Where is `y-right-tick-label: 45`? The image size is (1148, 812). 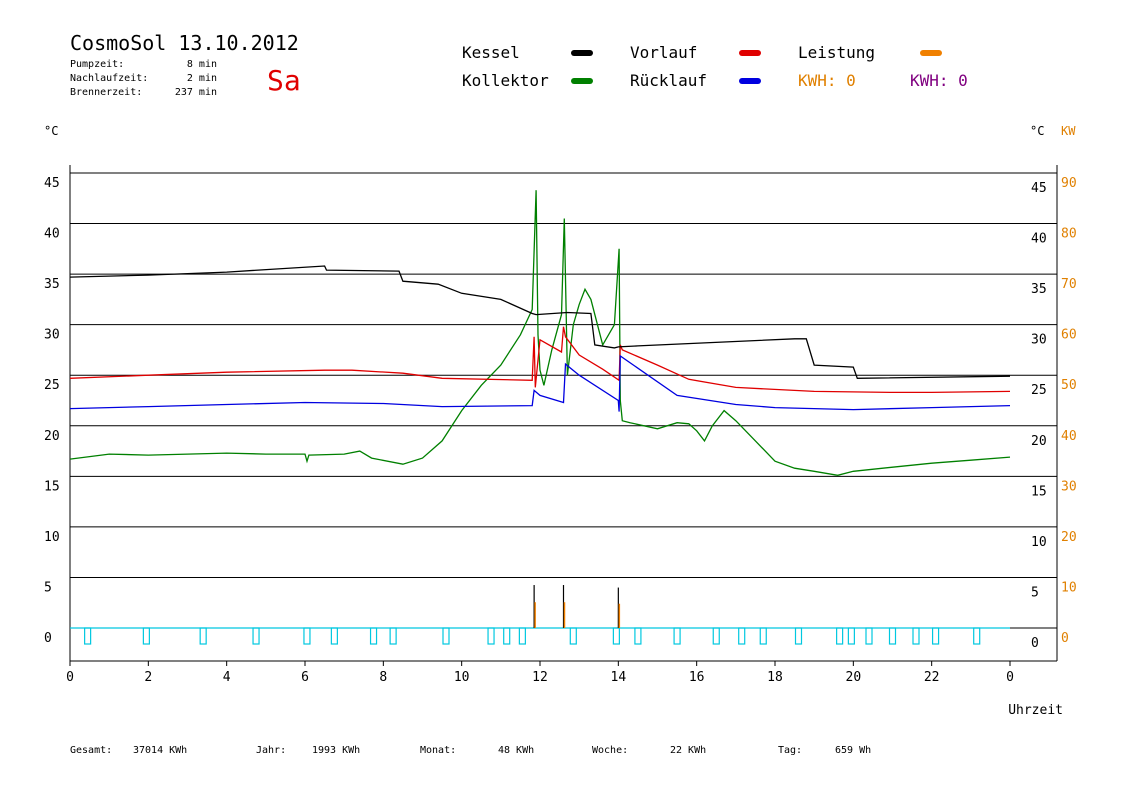 y-right-tick-label: 45 is located at coordinates (1039, 188).